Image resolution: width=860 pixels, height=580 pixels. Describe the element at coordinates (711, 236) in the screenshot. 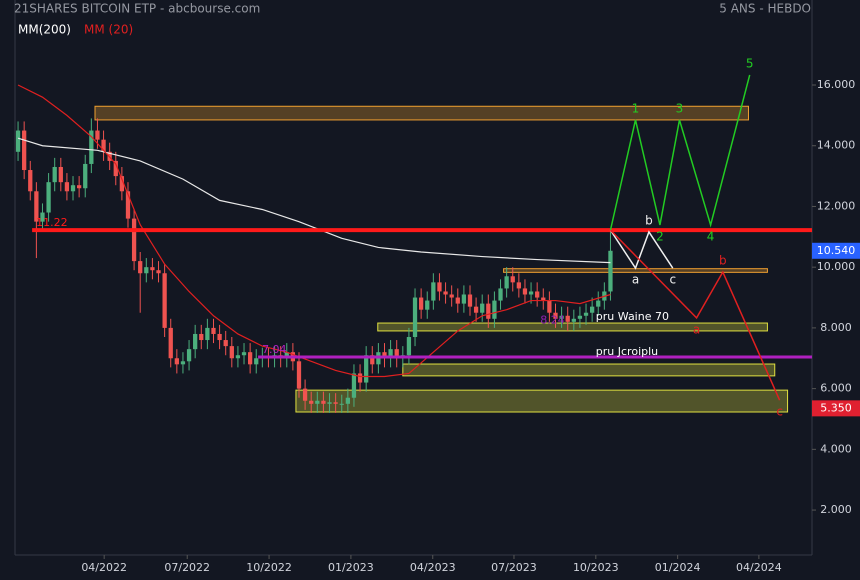

I see `projection-label: 4` at that location.